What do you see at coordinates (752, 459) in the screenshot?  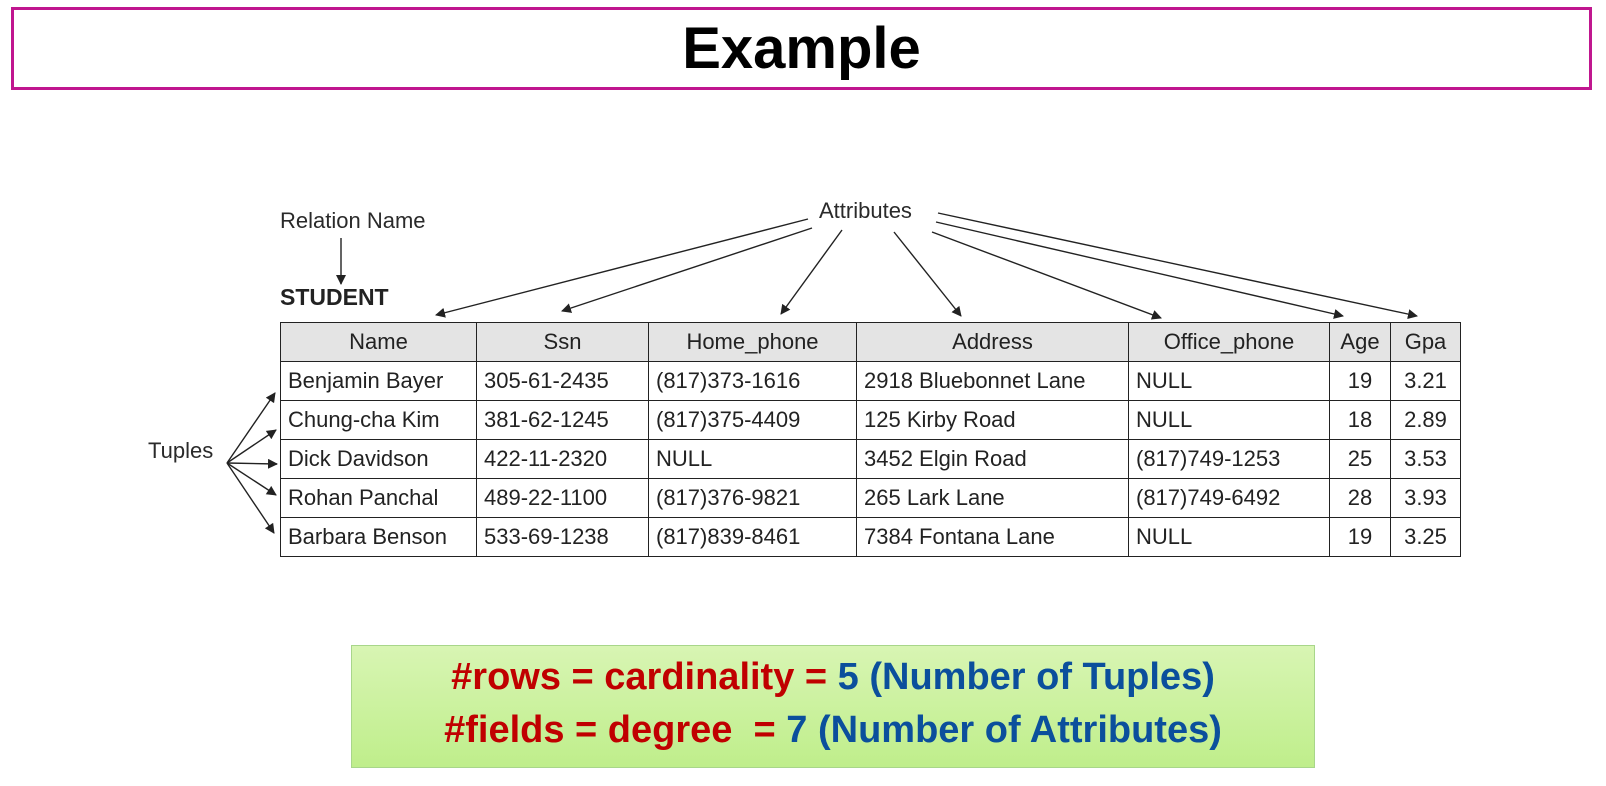 I see `cell-home-phone: NULL` at bounding box center [752, 459].